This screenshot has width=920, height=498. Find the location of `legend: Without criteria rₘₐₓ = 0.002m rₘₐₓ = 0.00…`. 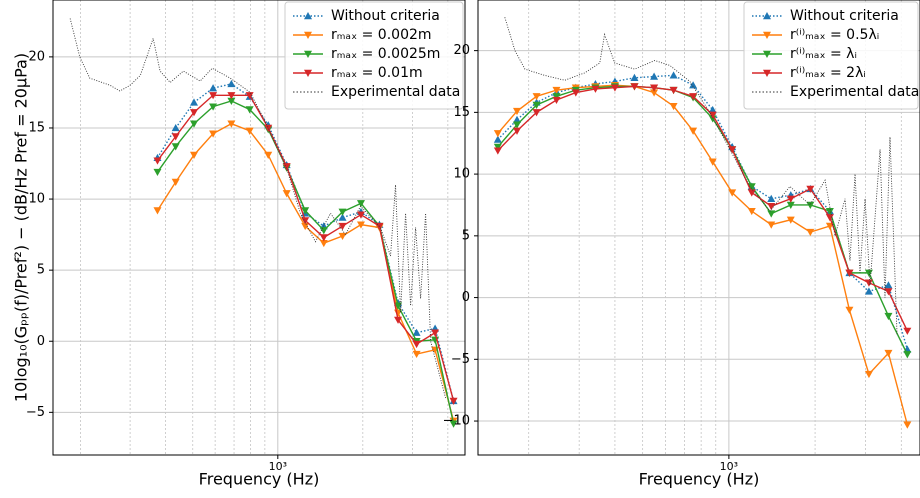

legend: Without criteria rₘₐₓ = 0.002m rₘₐₓ = 0.00… is located at coordinates (374, 55).